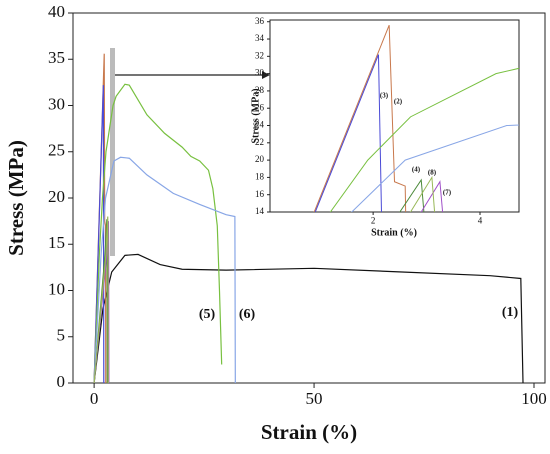 This screenshot has height=454, width=550. I want to click on y-tick-label: 14, so click(260, 211).